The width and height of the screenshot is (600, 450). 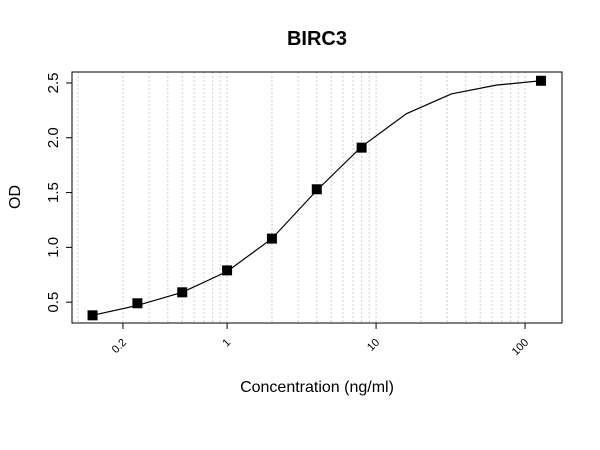 What do you see at coordinates (373, 345) in the screenshot?
I see `x-tick-label: 10` at bounding box center [373, 345].